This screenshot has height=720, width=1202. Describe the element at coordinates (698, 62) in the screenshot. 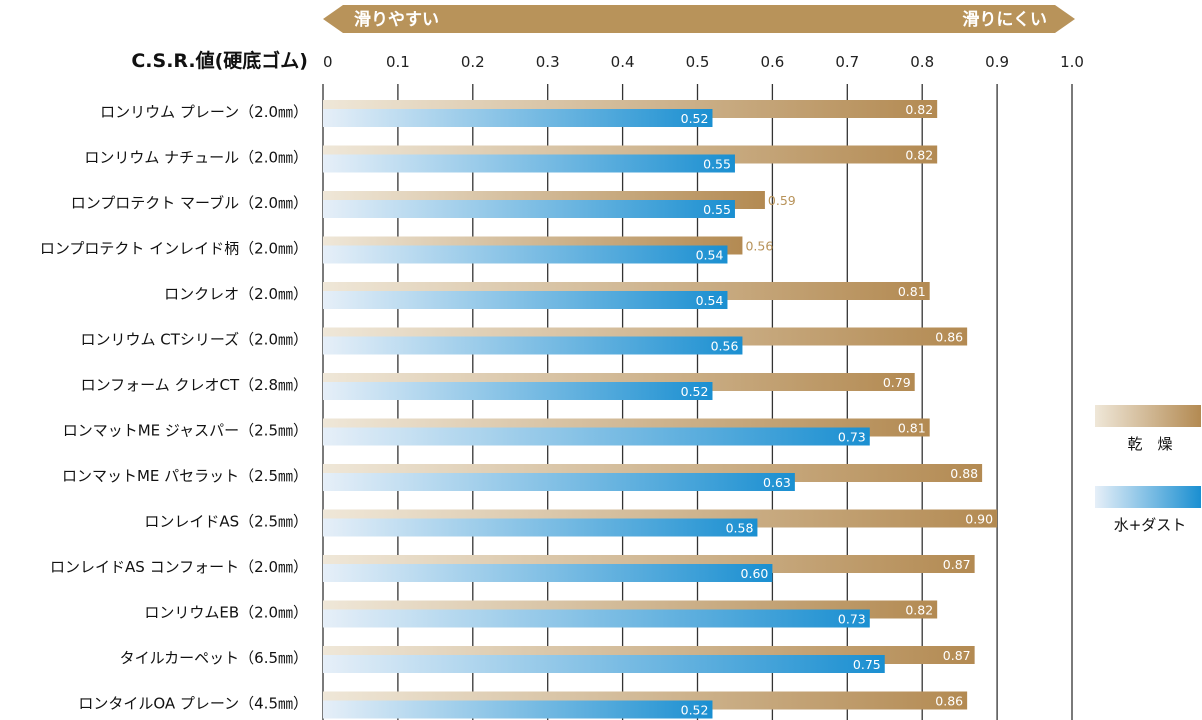

I see `tick-label: 0.5` at that location.